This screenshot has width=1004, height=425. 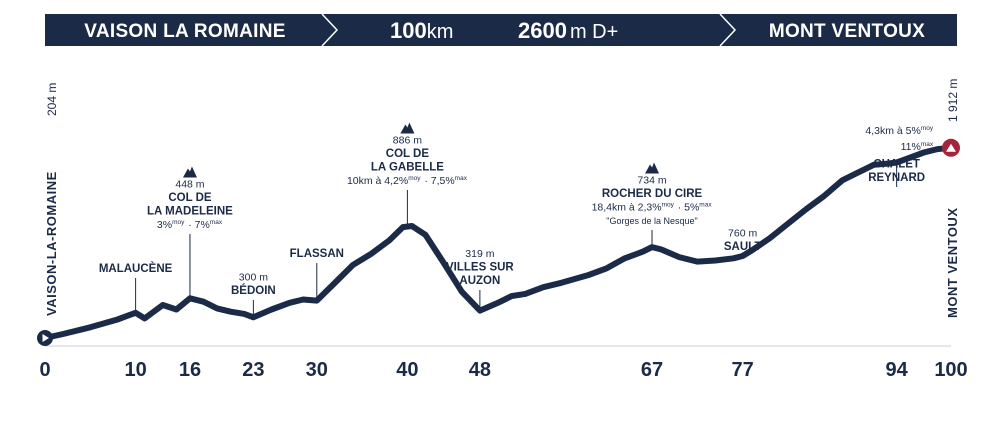 I want to click on waypoint-name: CHALET, so click(x=896, y=165).